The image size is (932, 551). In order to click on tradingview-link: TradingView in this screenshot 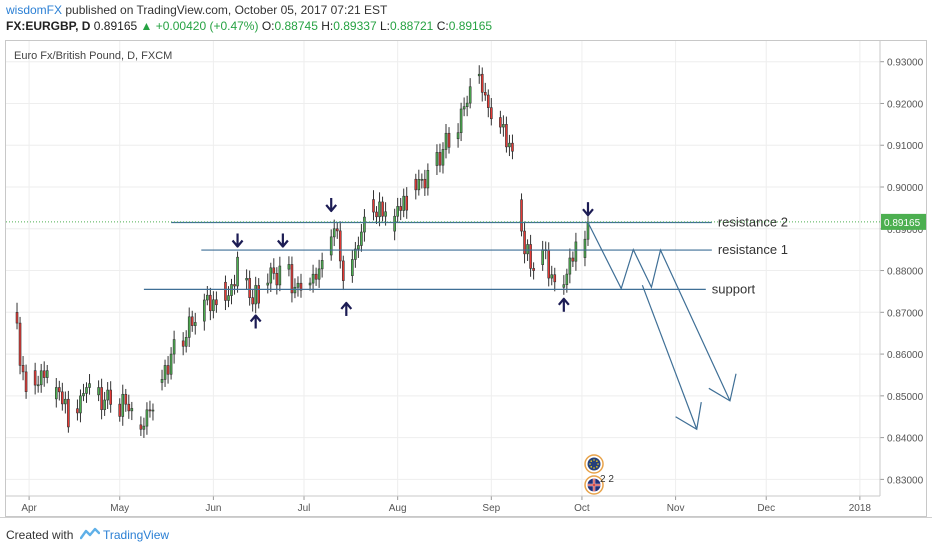, I will do `click(136, 535)`.